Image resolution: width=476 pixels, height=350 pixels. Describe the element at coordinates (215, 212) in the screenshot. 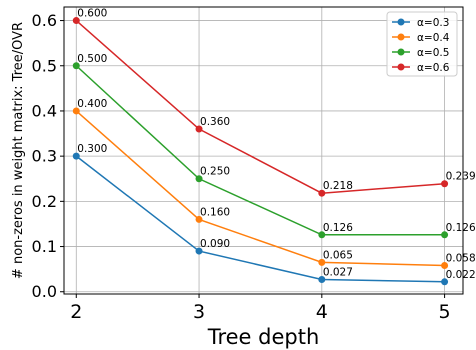

I see `data-label: 0.160` at that location.